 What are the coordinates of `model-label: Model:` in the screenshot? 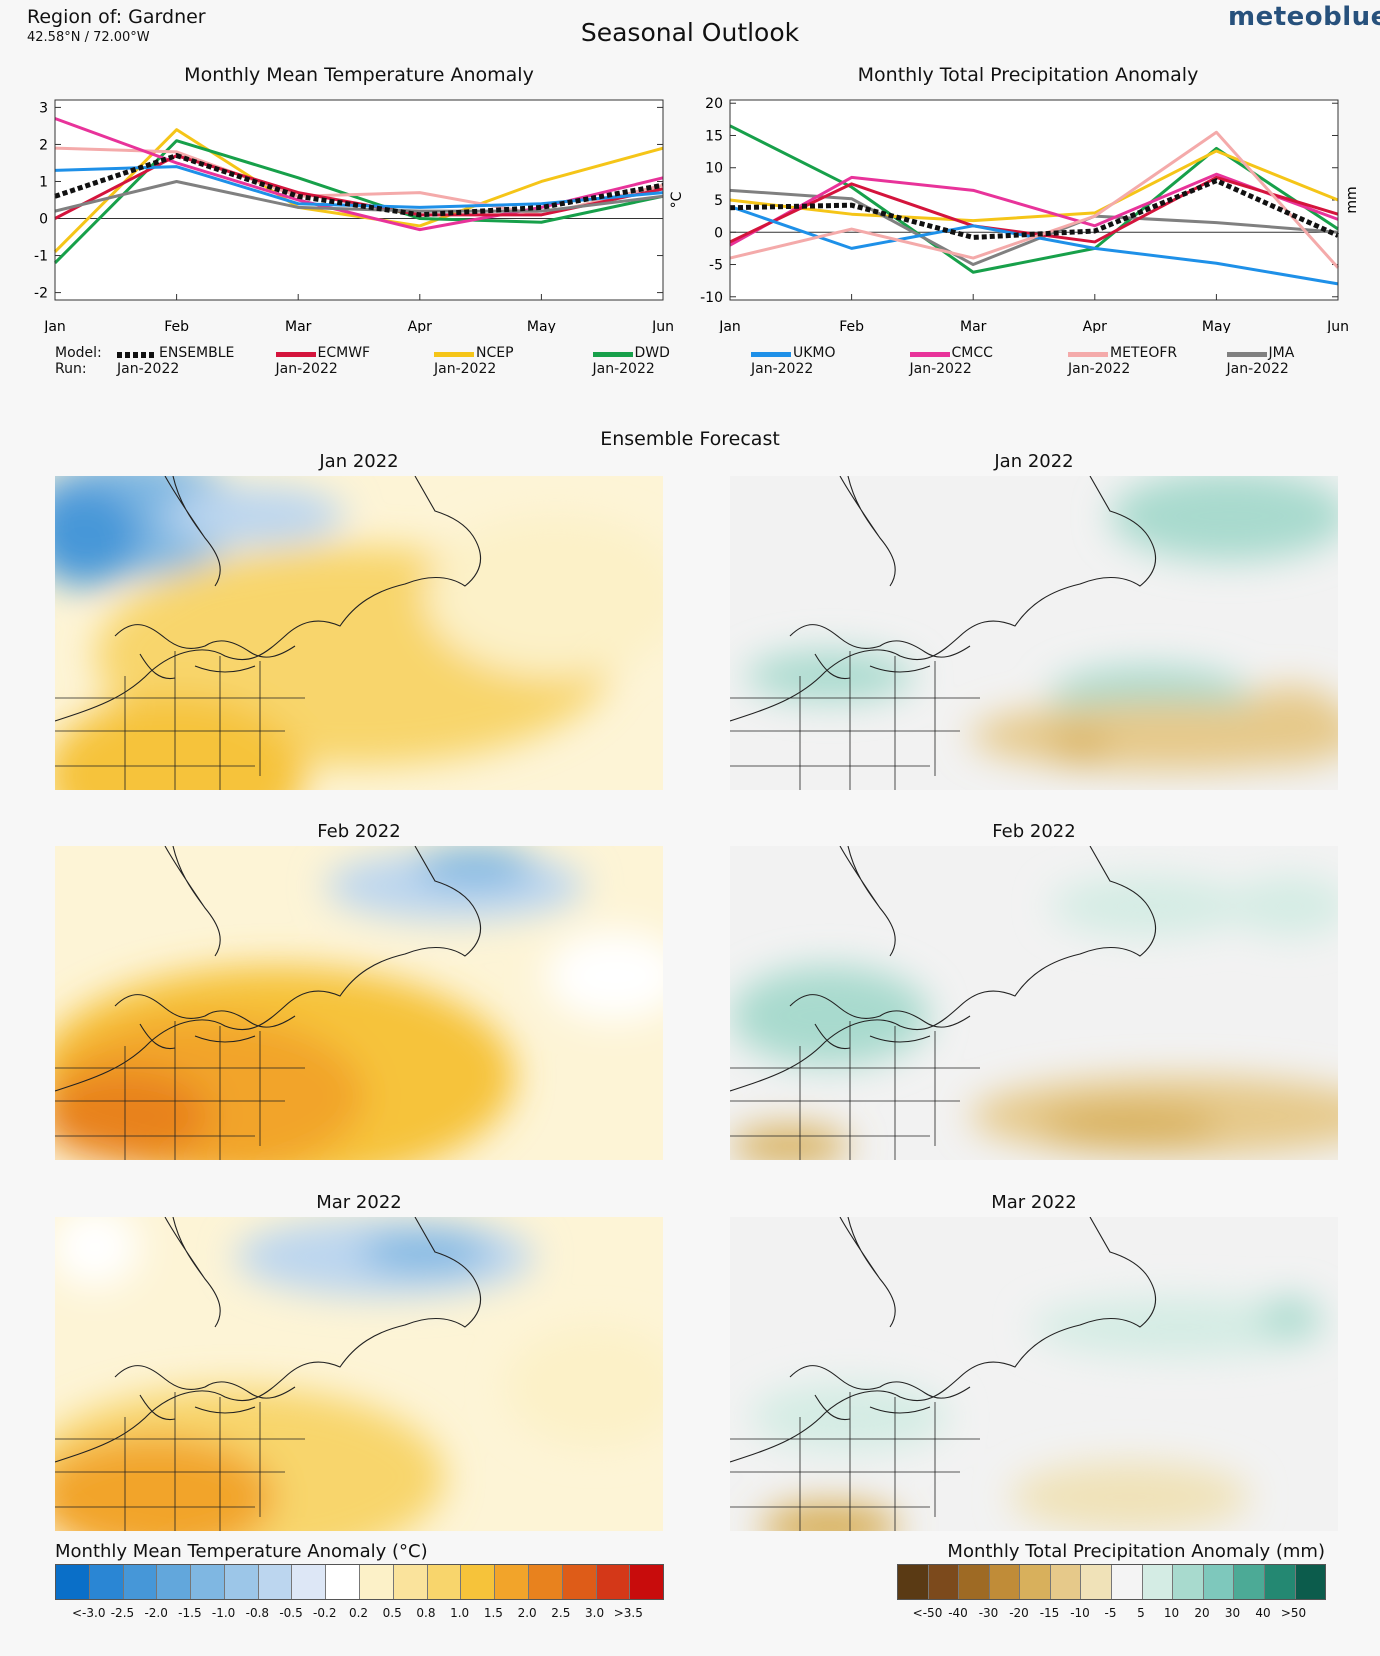 It's located at (78, 353).